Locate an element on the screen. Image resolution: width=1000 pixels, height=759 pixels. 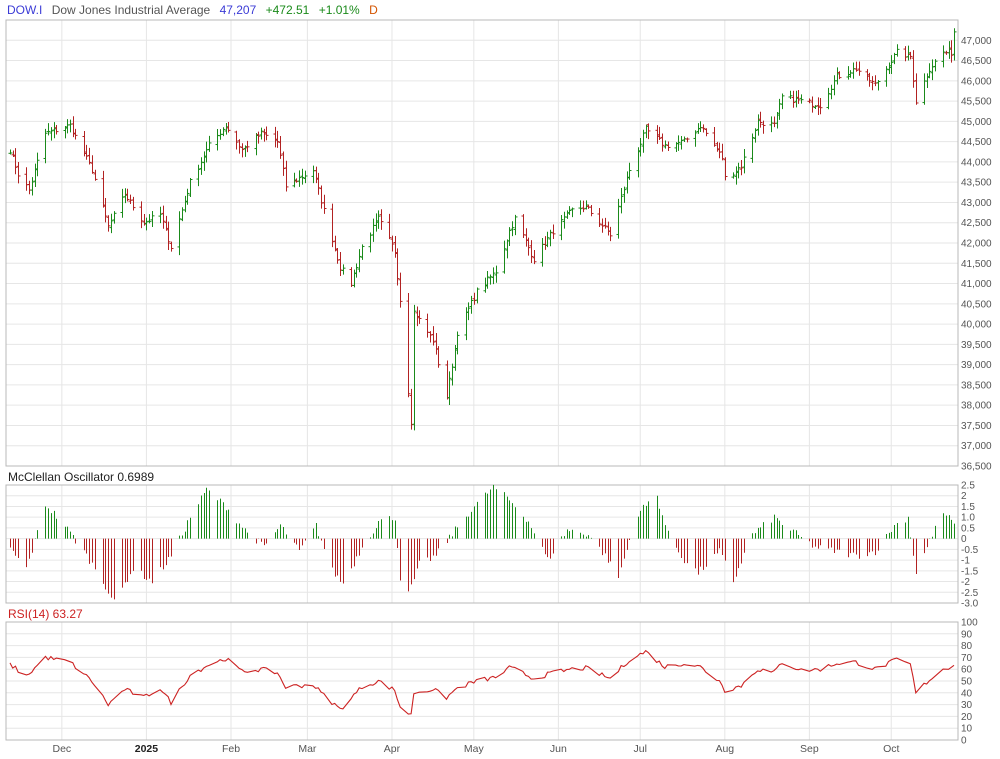
price-y-tick-label: 43,000 is located at coordinates (976, 203).